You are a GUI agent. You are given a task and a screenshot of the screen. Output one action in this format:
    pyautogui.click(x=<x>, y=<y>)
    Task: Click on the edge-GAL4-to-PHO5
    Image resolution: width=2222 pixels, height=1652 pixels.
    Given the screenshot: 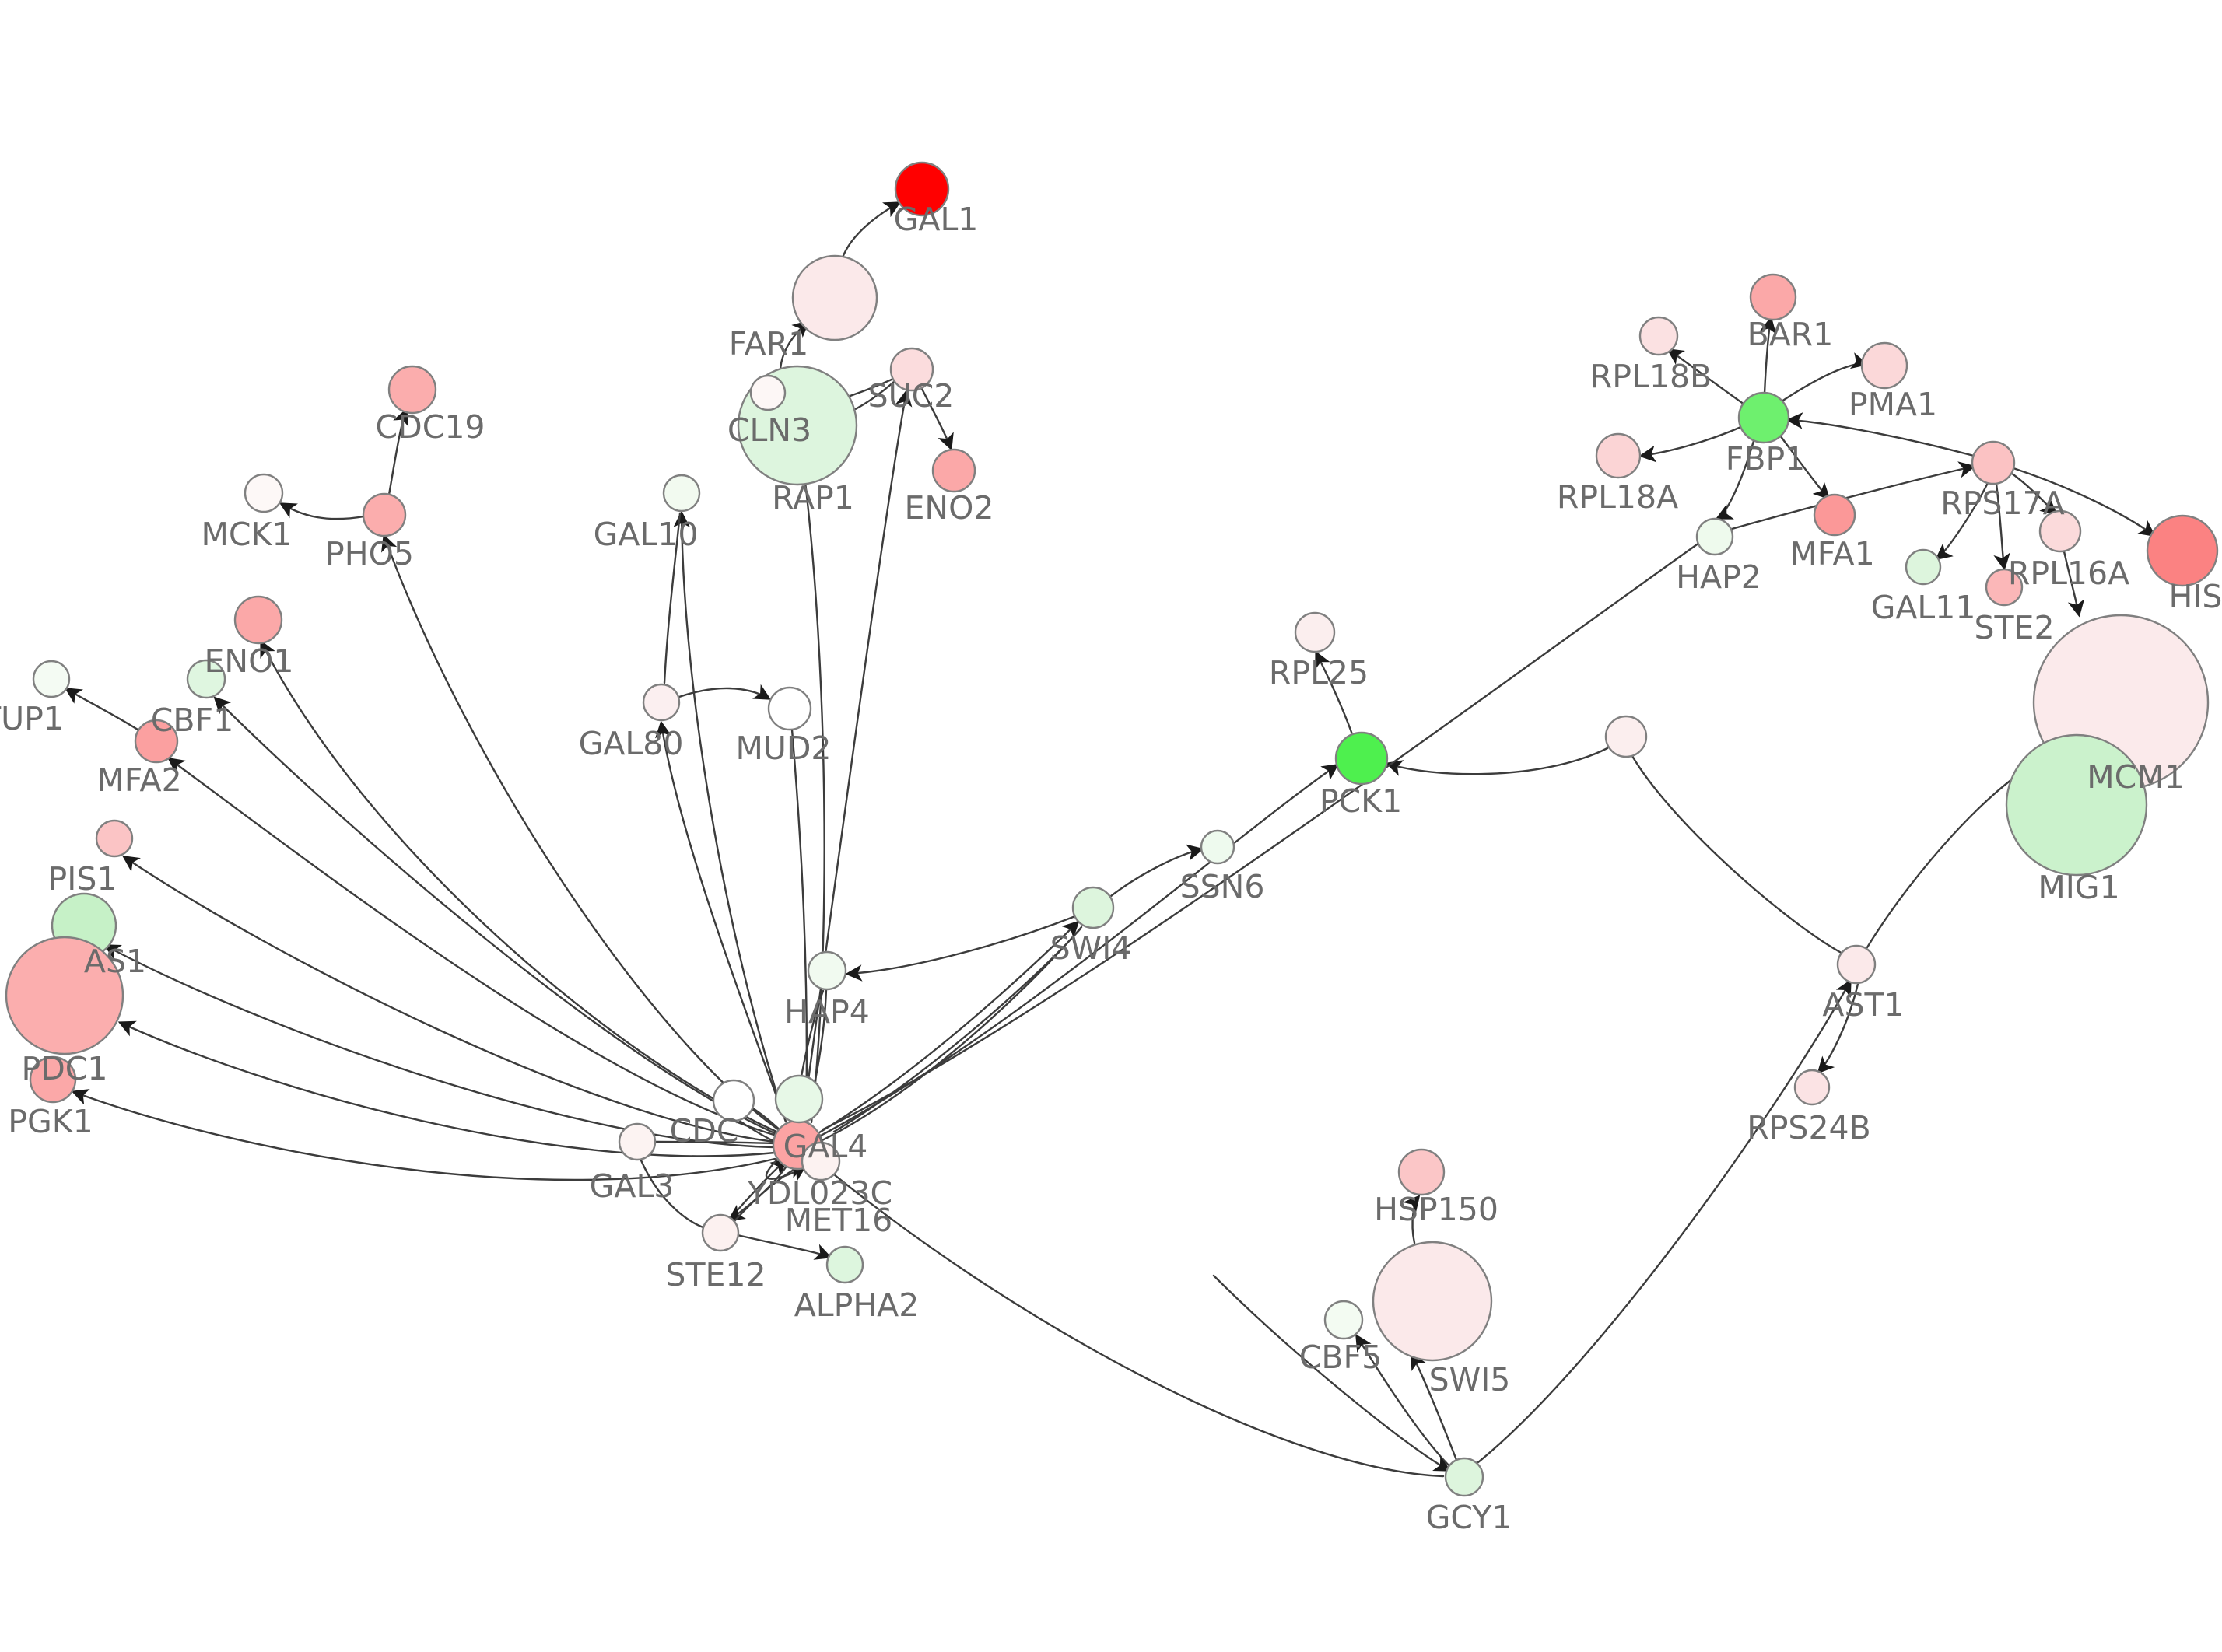 What is the action you would take?
    pyautogui.click(x=580, y=832)
    